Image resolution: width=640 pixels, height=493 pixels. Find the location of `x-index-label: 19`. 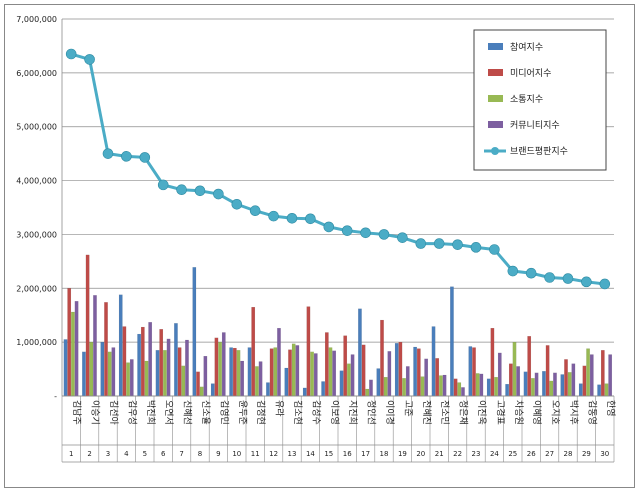

x-index-label: 19 is located at coordinates (402, 454).